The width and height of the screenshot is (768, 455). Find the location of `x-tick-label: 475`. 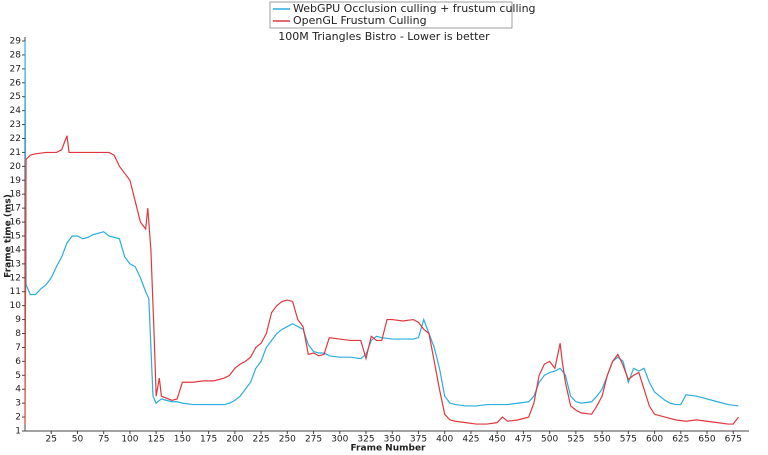

x-tick-label: 475 is located at coordinates (523, 440).